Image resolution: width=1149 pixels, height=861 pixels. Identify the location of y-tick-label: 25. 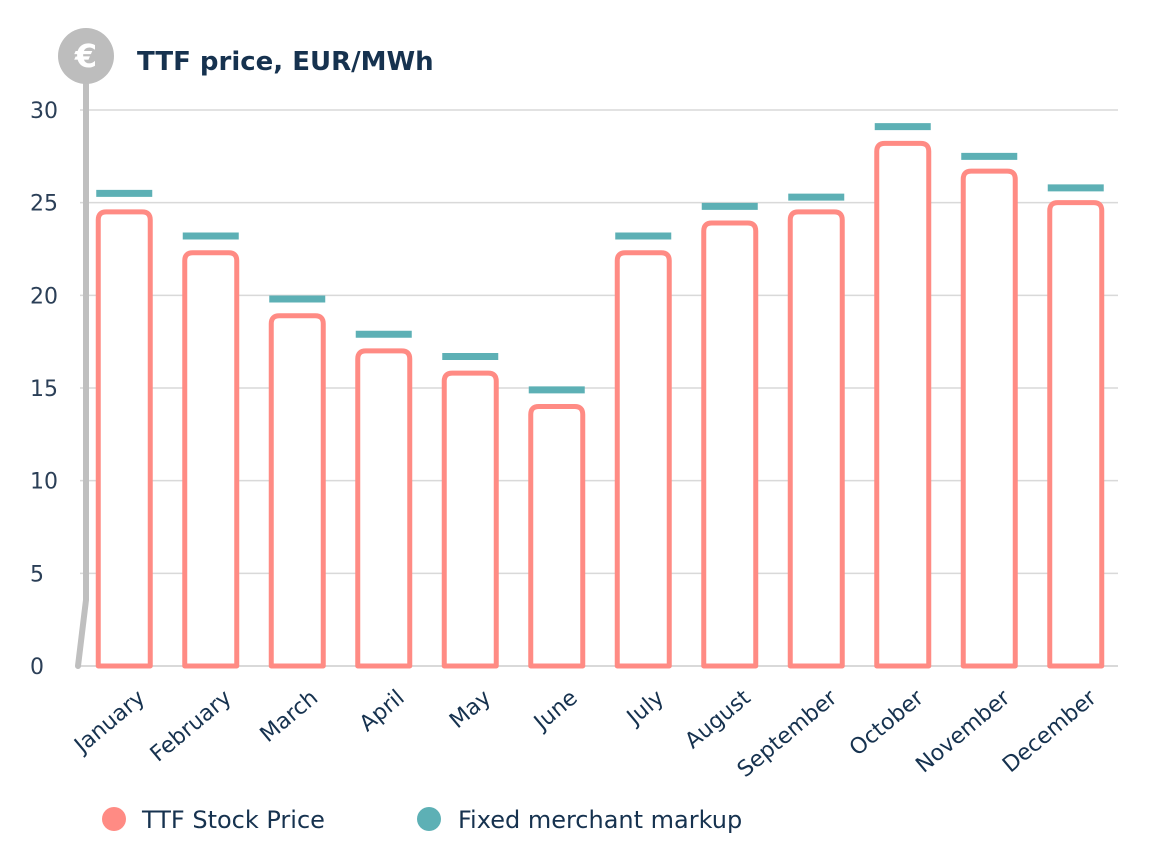
(44, 204).